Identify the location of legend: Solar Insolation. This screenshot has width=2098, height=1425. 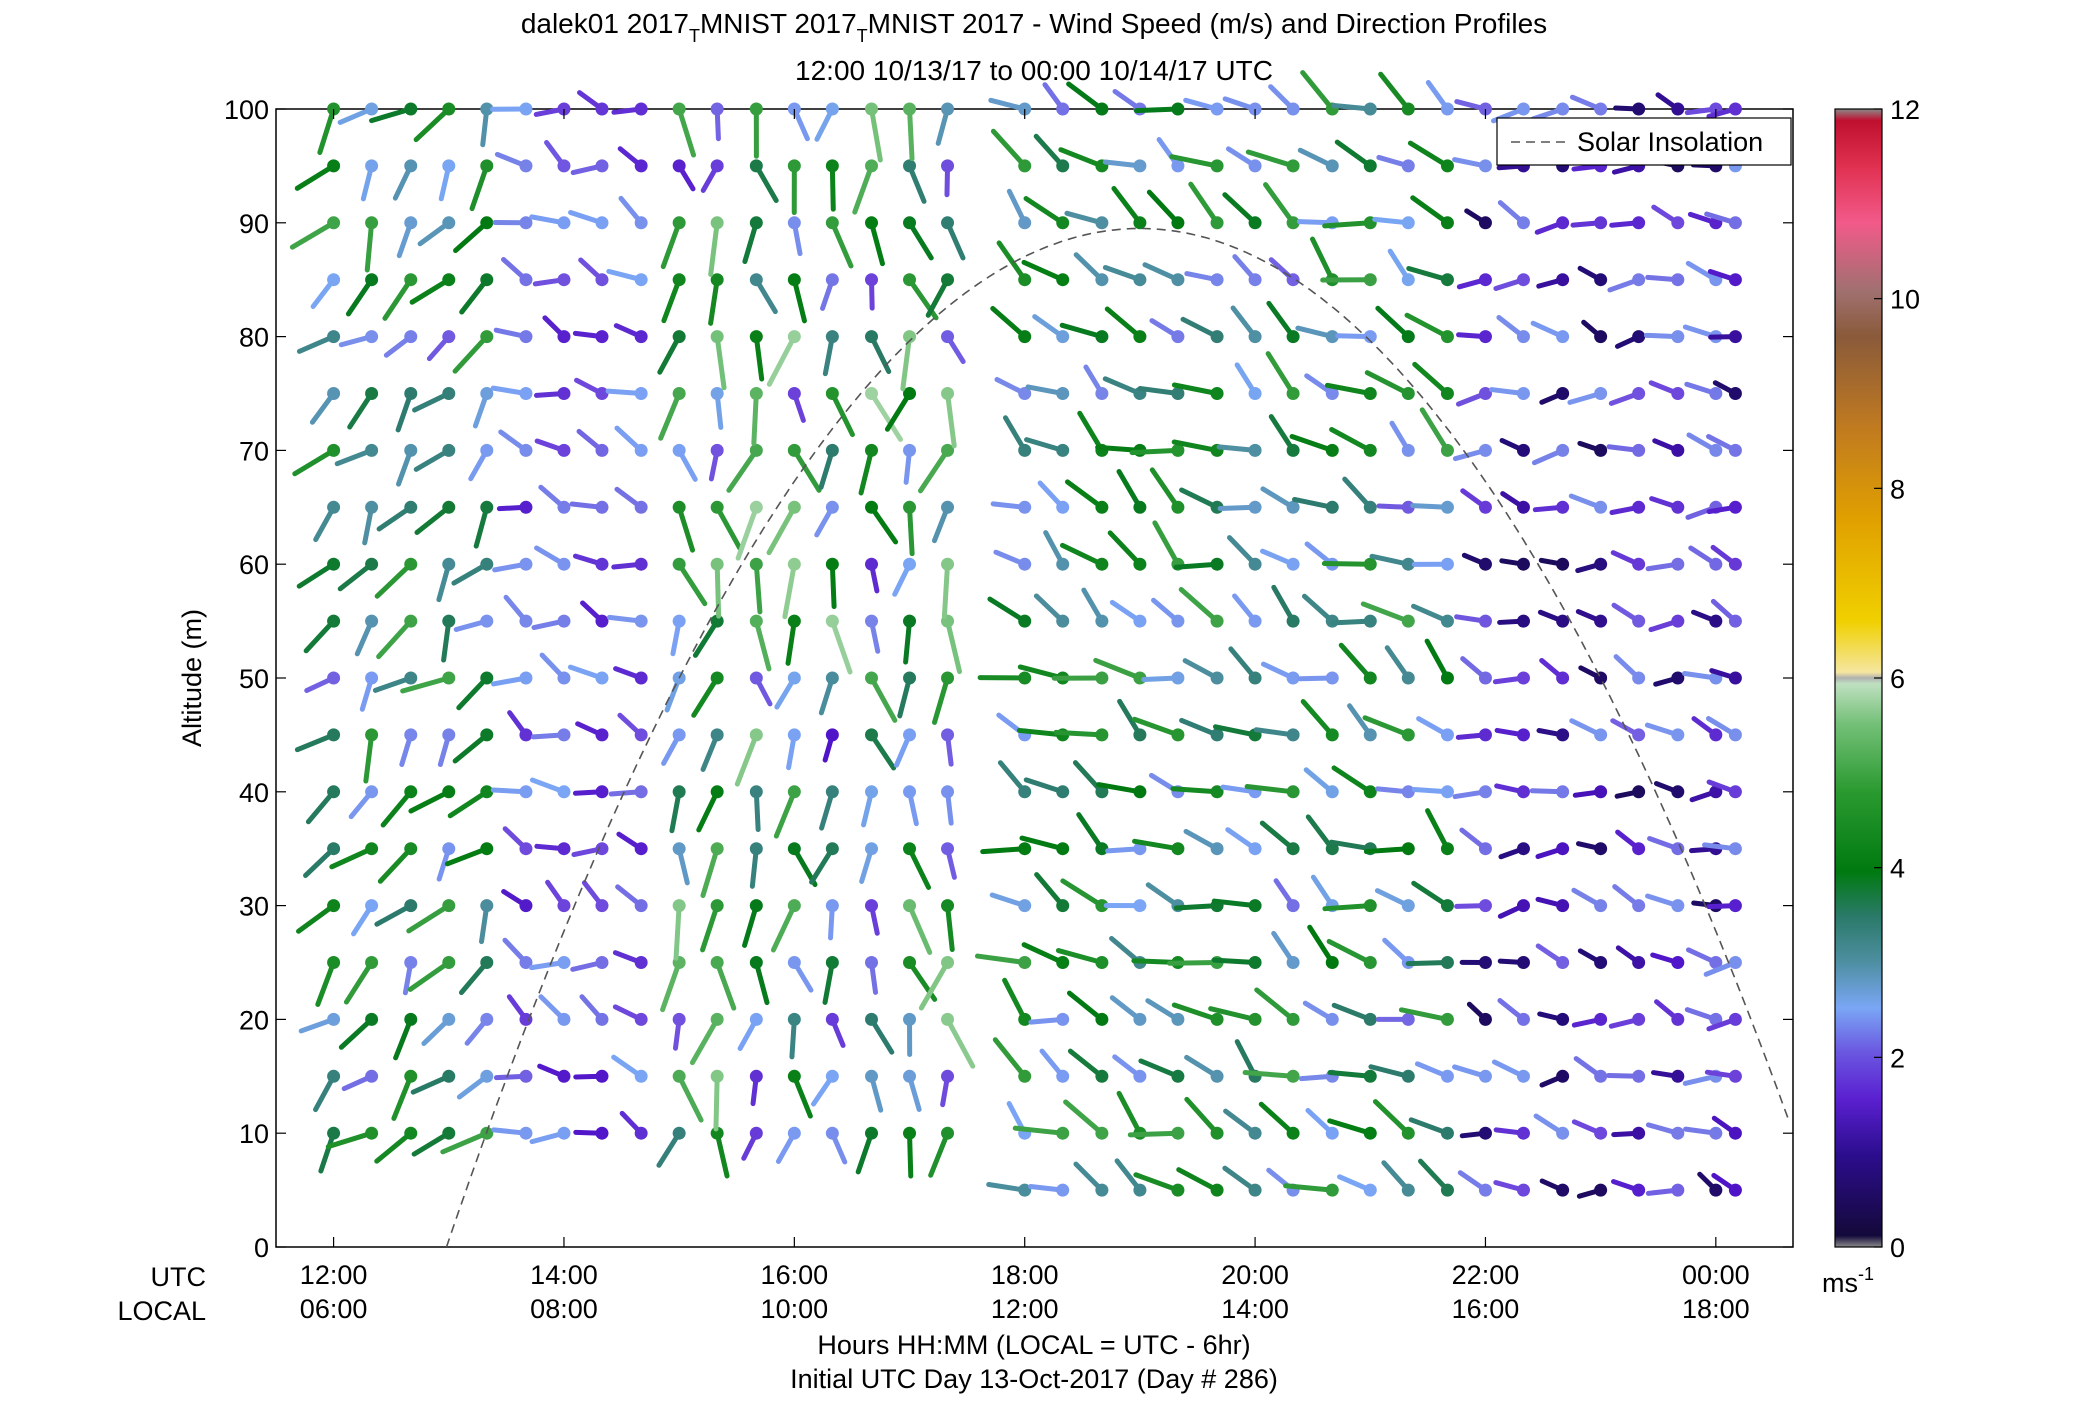
(1644, 141).